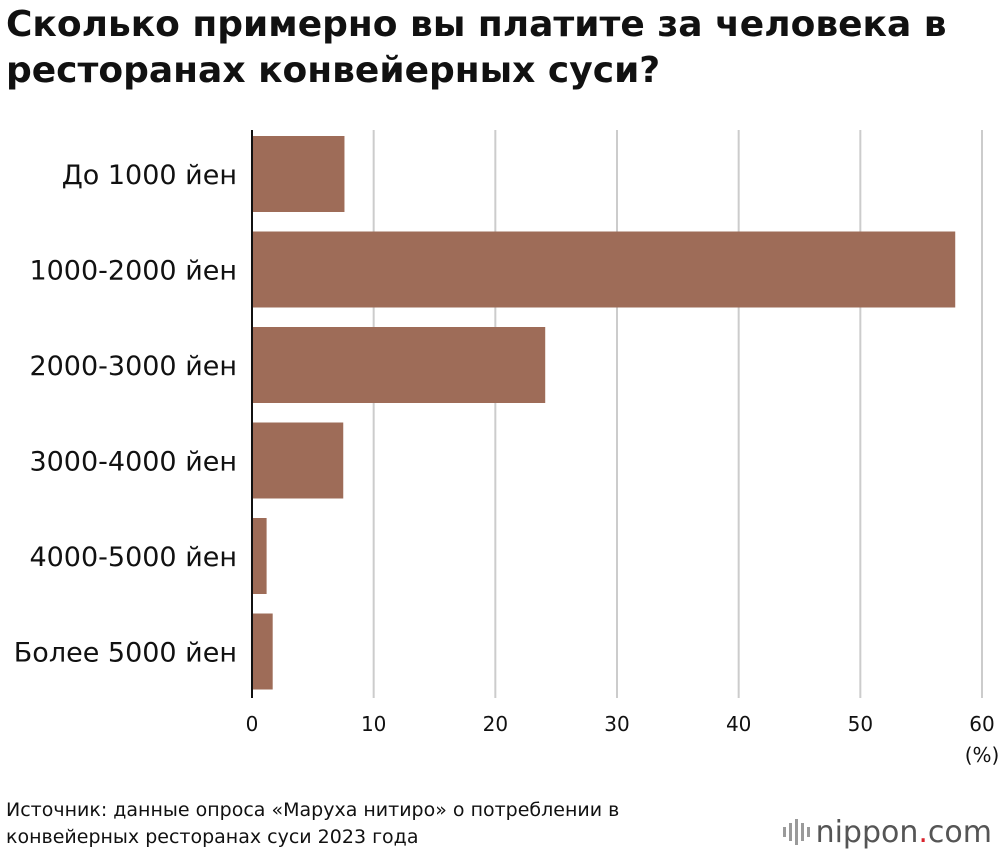  What do you see at coordinates (495, 724) in the screenshot?
I see `x-tick-label: 20` at bounding box center [495, 724].